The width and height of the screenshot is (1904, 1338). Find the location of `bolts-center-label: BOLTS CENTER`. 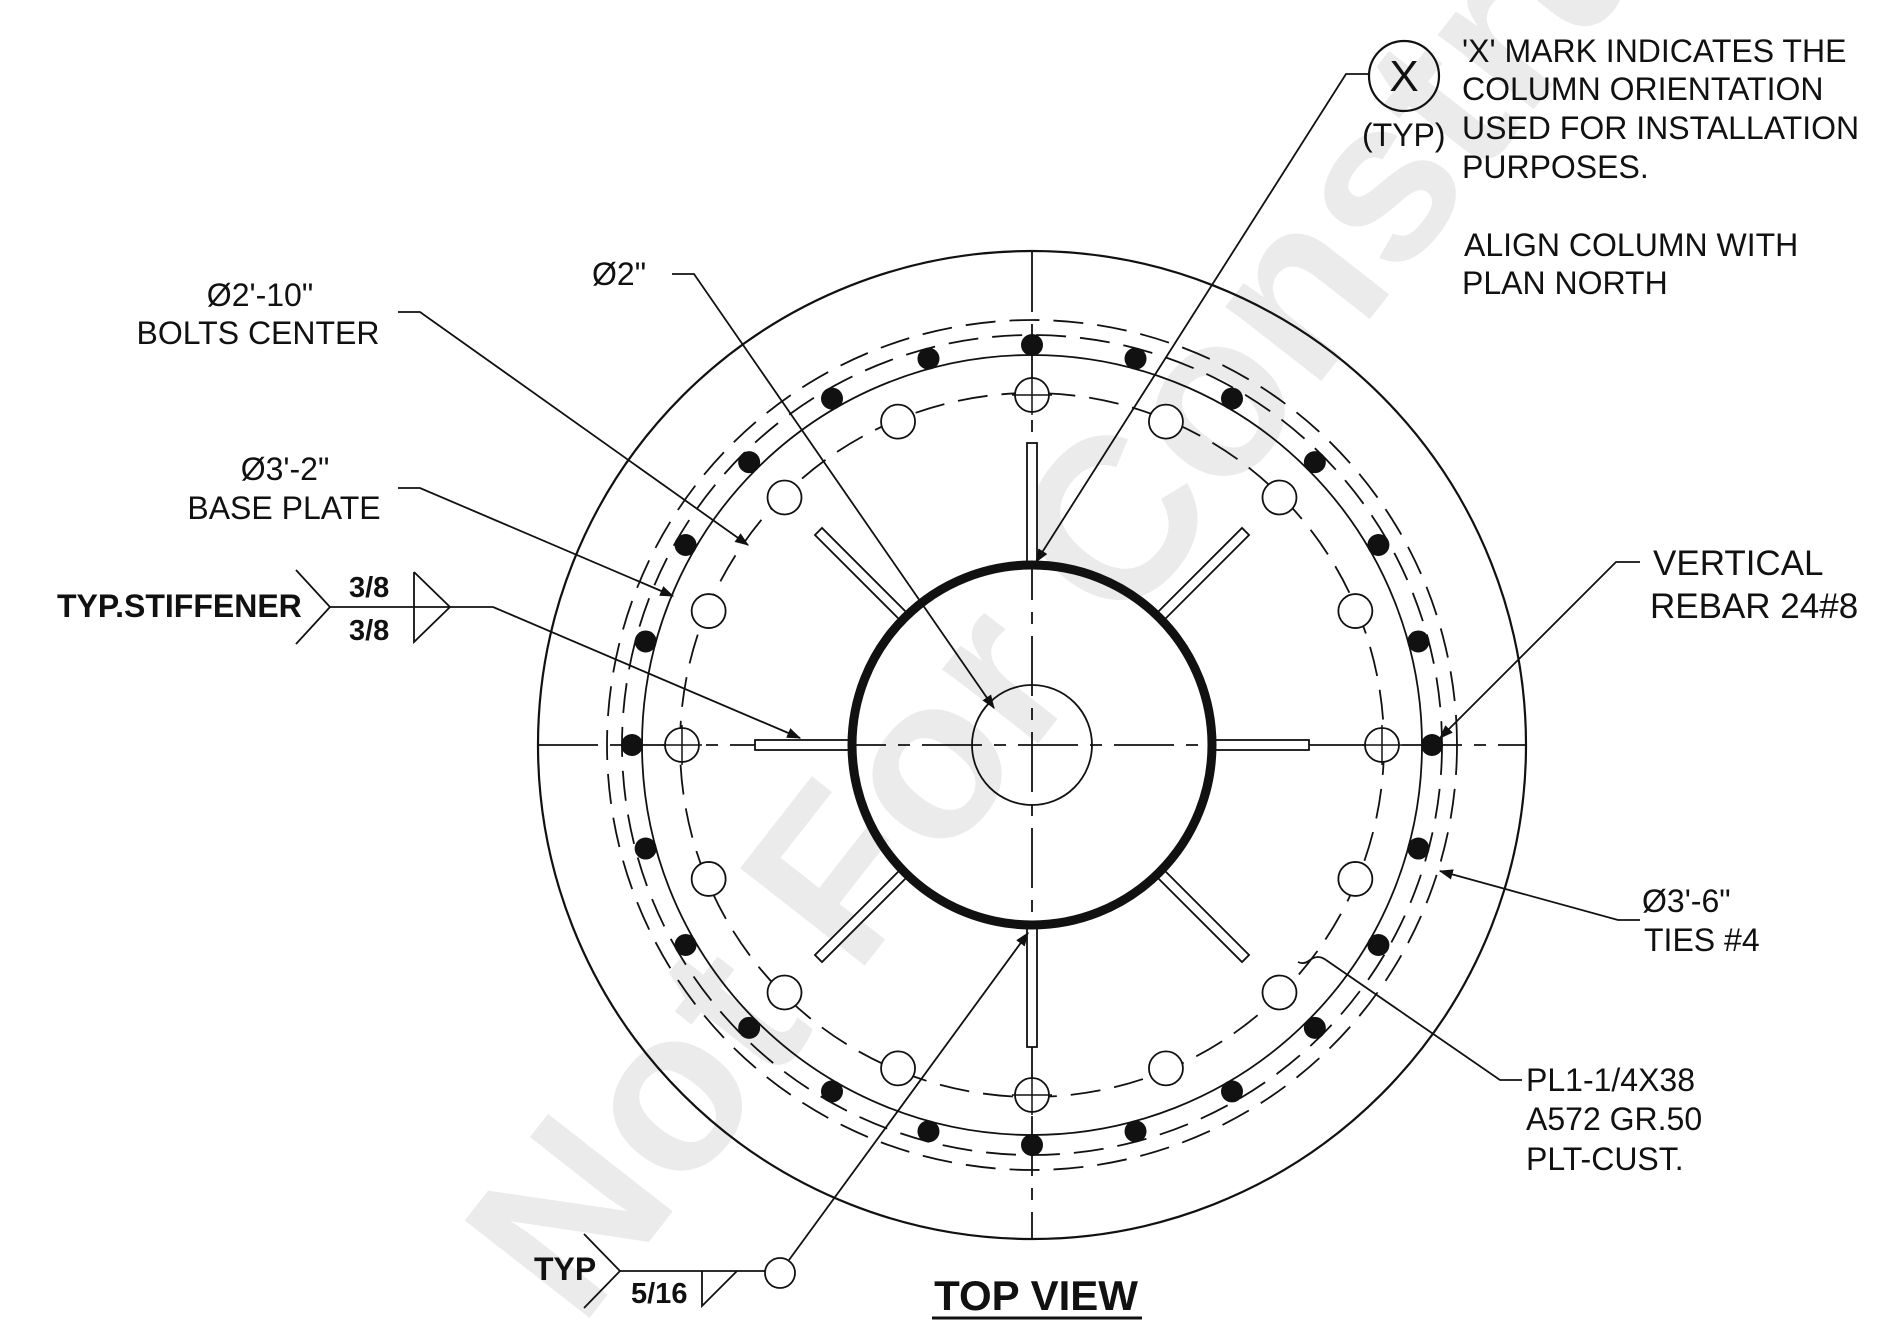

bolts-center-label: BOLTS CENTER is located at coordinates (258, 333).